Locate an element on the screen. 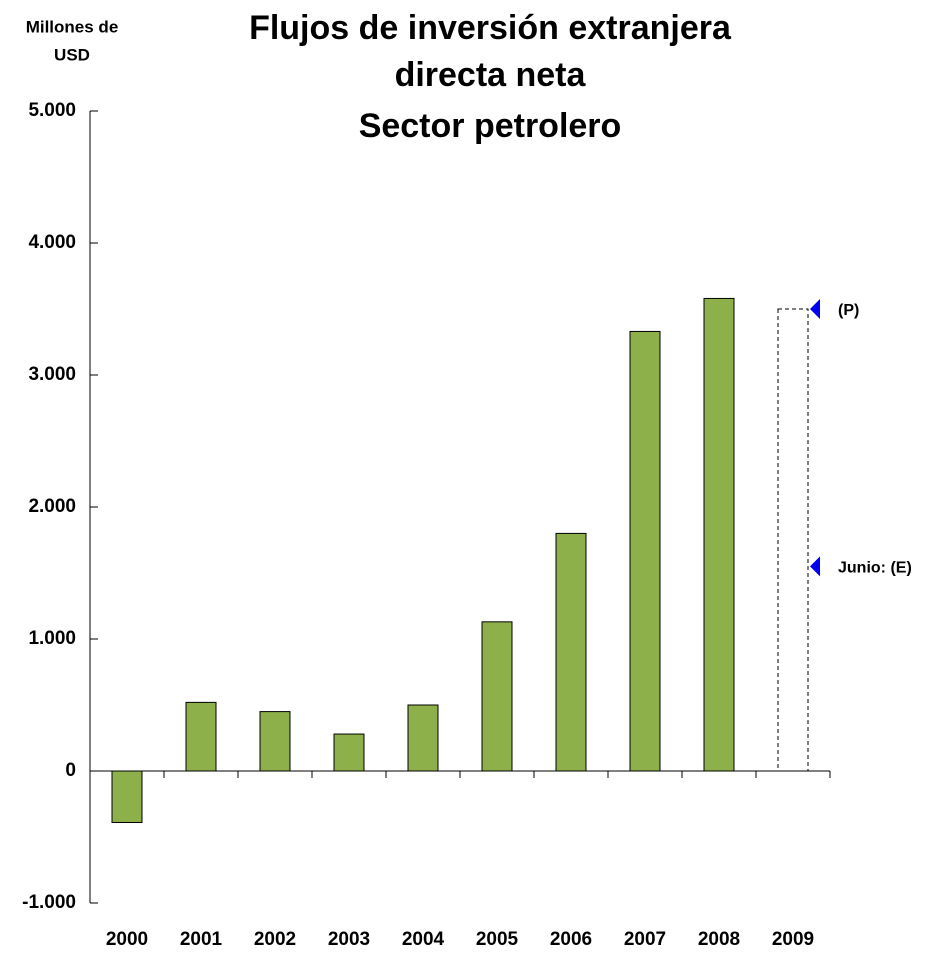 The height and width of the screenshot is (957, 926). chart-title: Sector petrolero is located at coordinates (490, 126).